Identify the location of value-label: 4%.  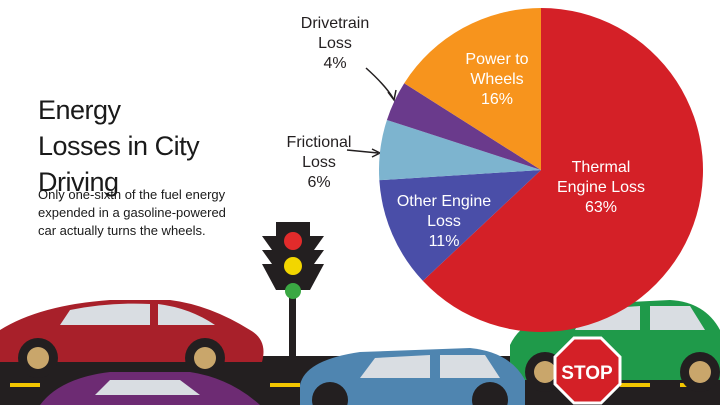
(335, 63).